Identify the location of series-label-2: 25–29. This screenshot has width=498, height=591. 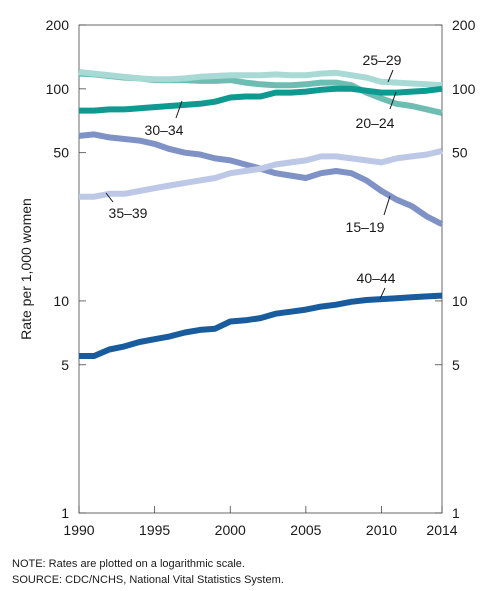
(382, 60).